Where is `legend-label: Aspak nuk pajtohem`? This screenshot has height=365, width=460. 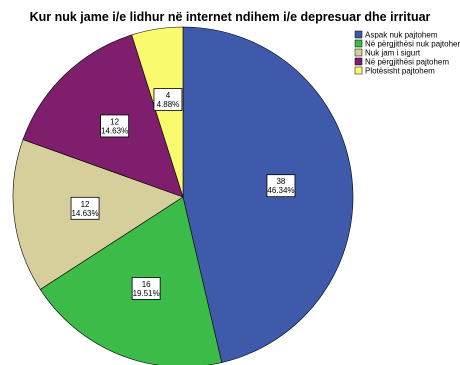
legend-label: Aspak nuk pajtohem is located at coordinates (401, 35).